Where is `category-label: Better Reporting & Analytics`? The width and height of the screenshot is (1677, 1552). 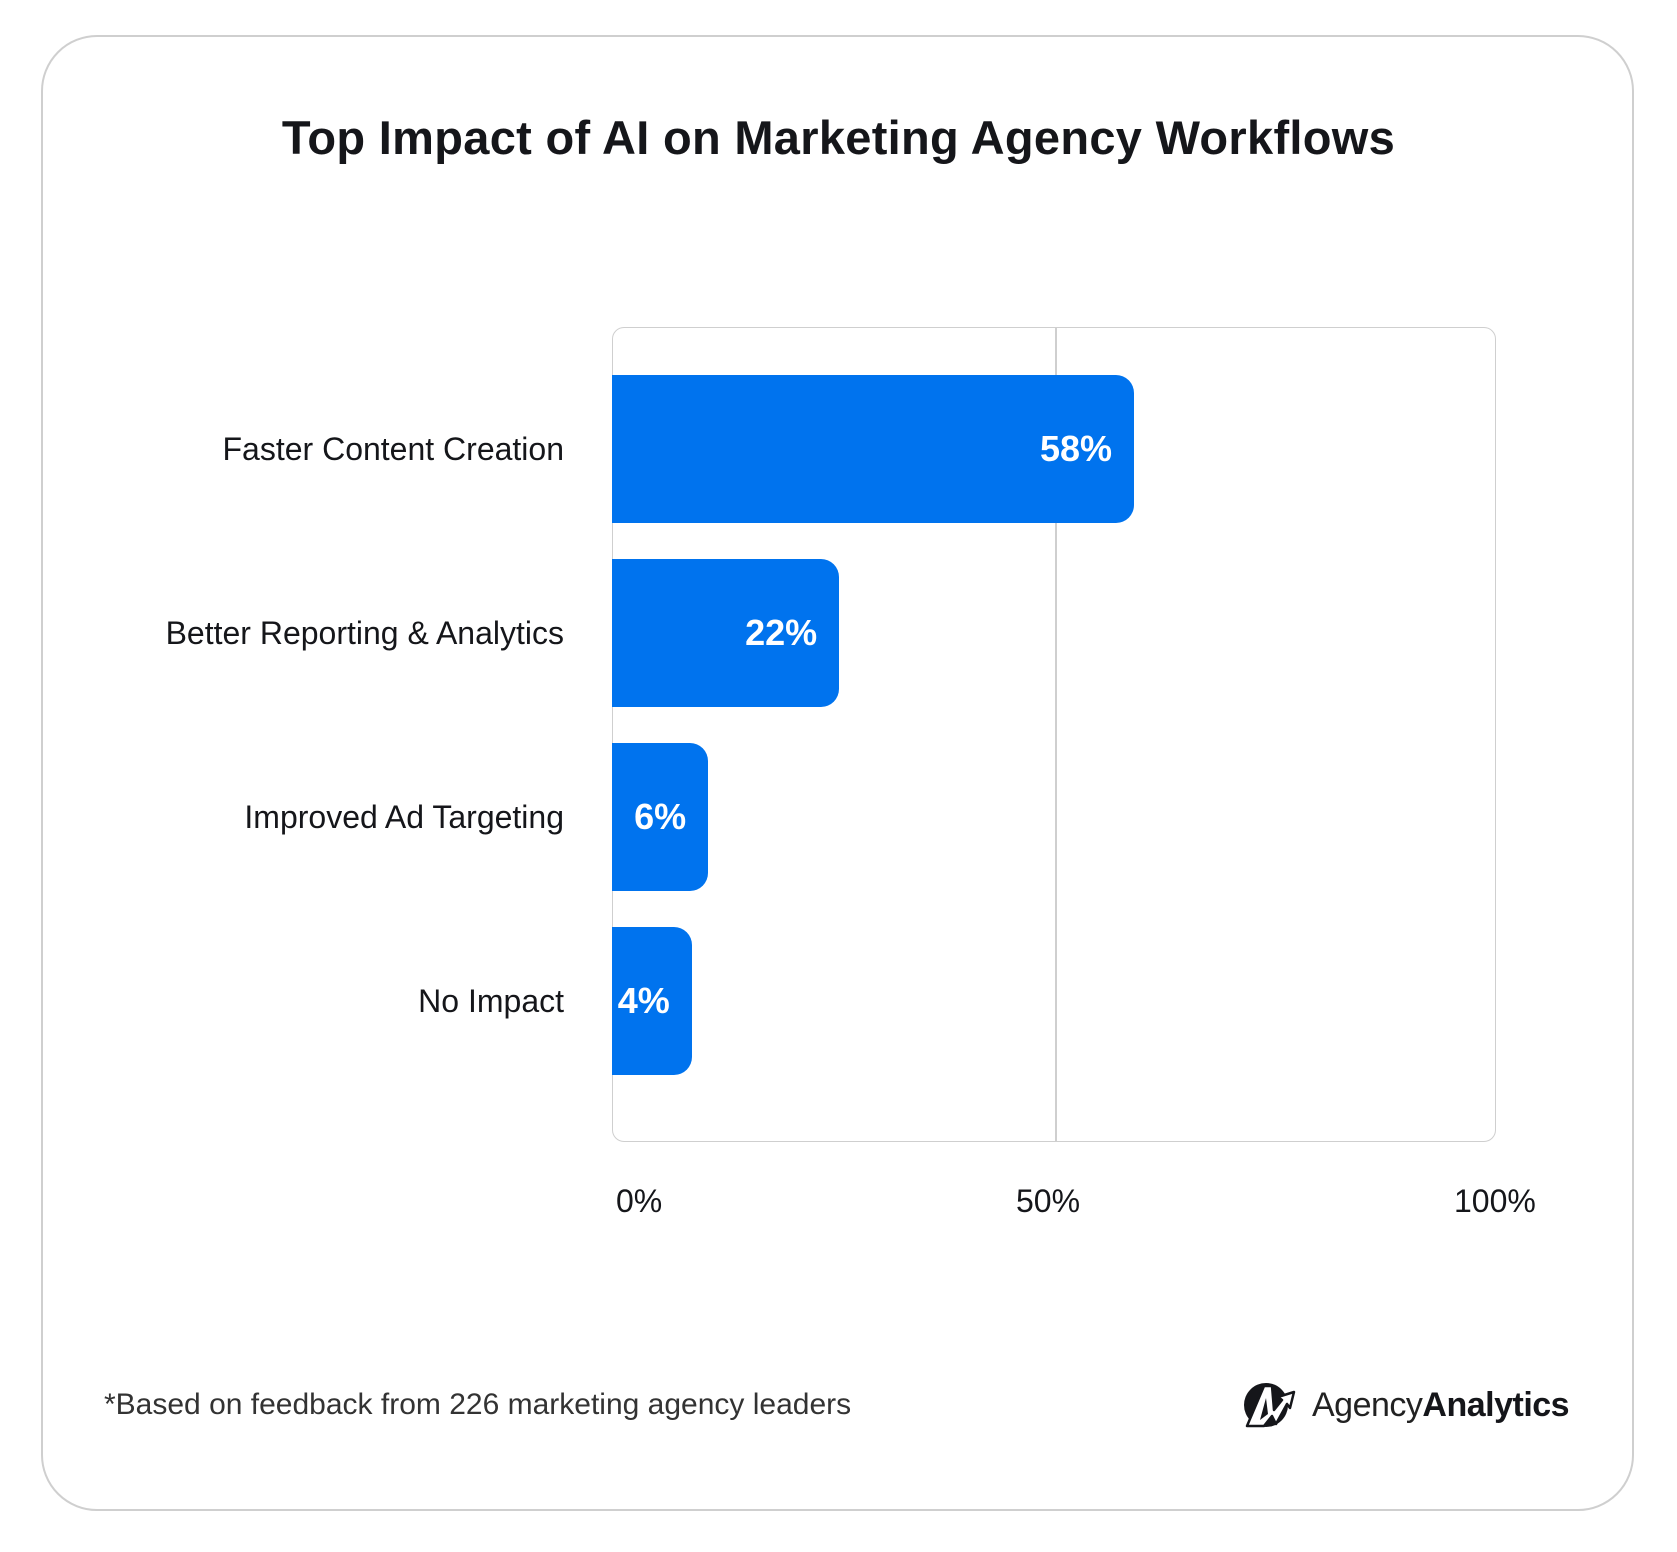
category-label: Better Reporting & Analytics is located at coordinates (364, 633).